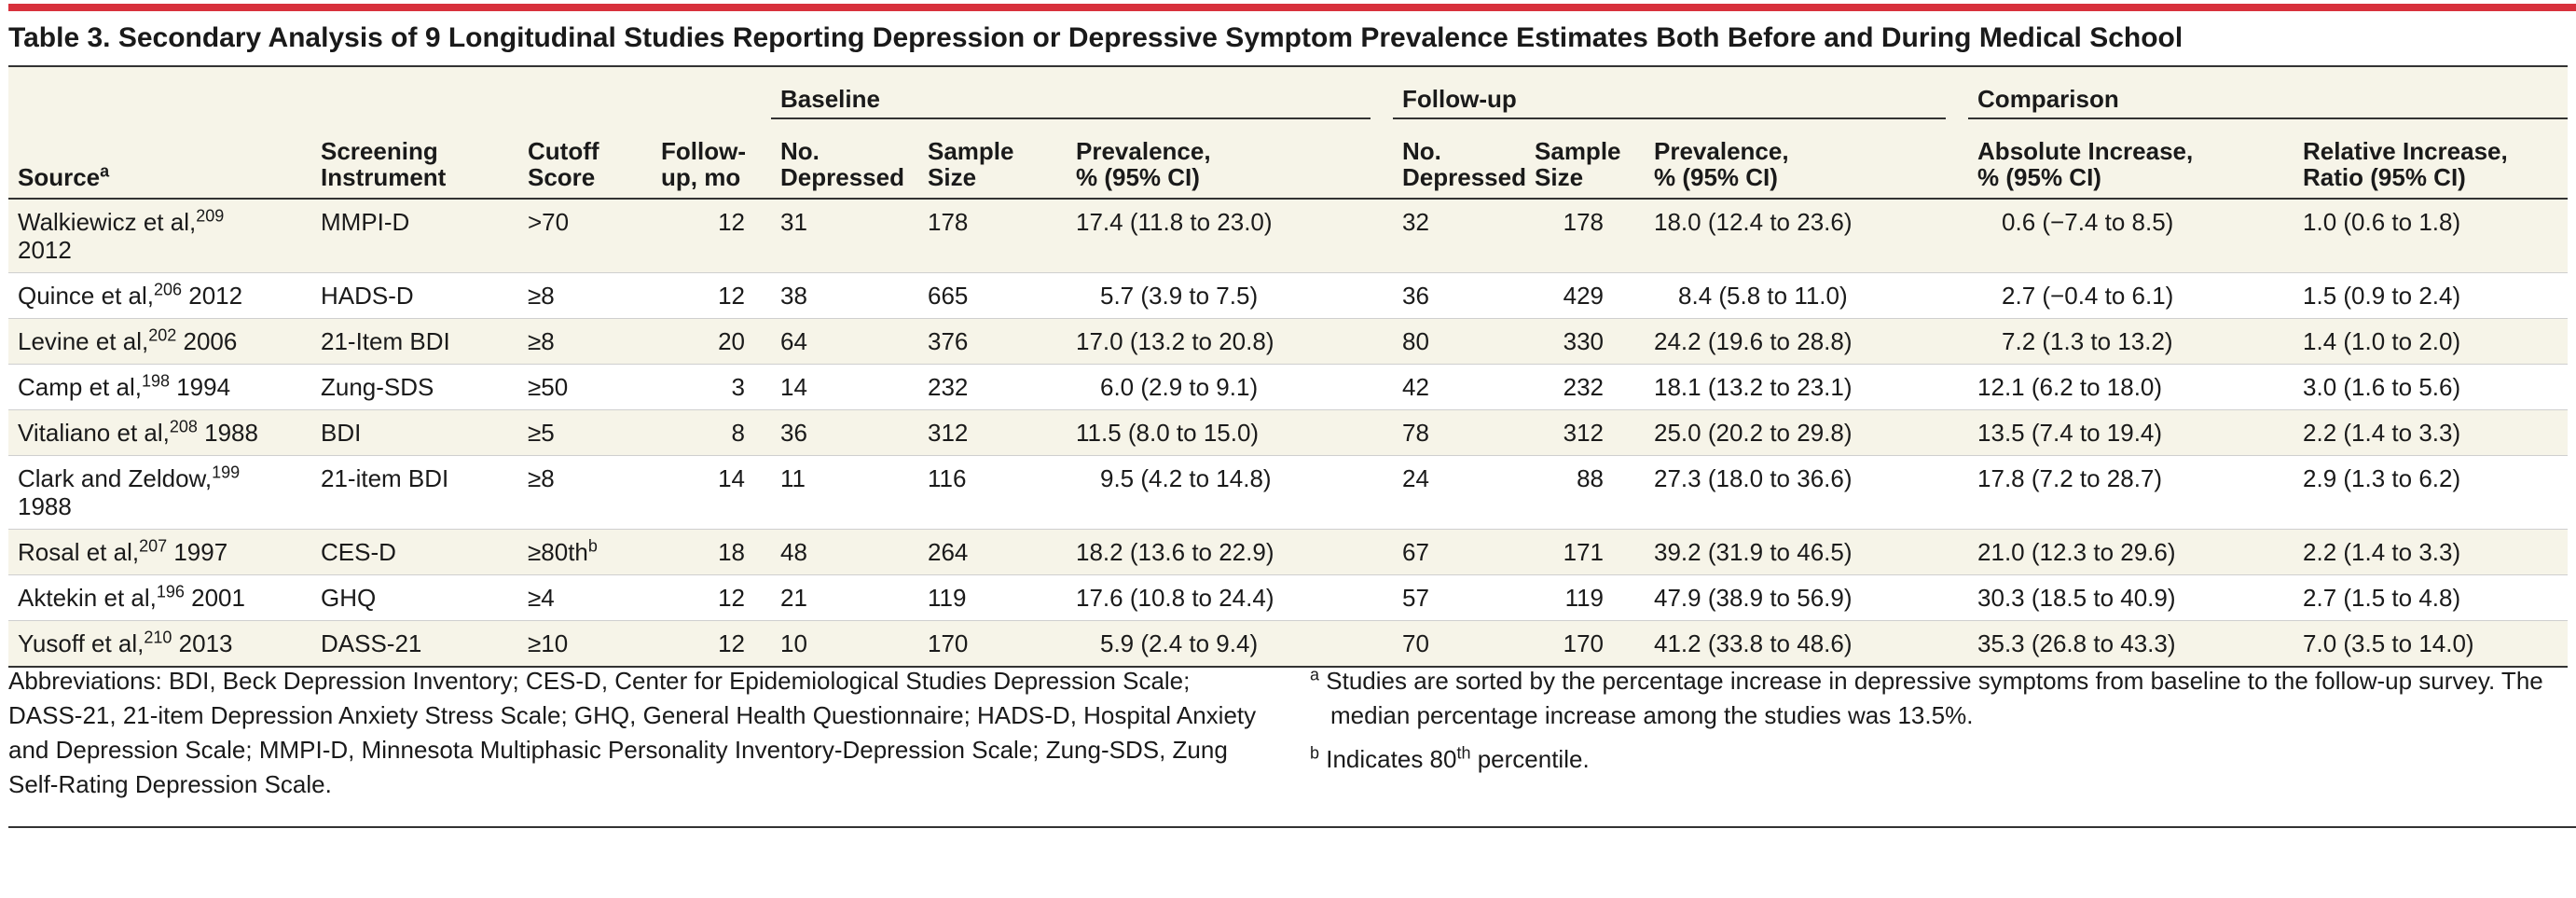 This screenshot has width=2576, height=898. I want to click on col-header-baseline-prevalence: Prevalence,% (95% CI), so click(1230, 161).